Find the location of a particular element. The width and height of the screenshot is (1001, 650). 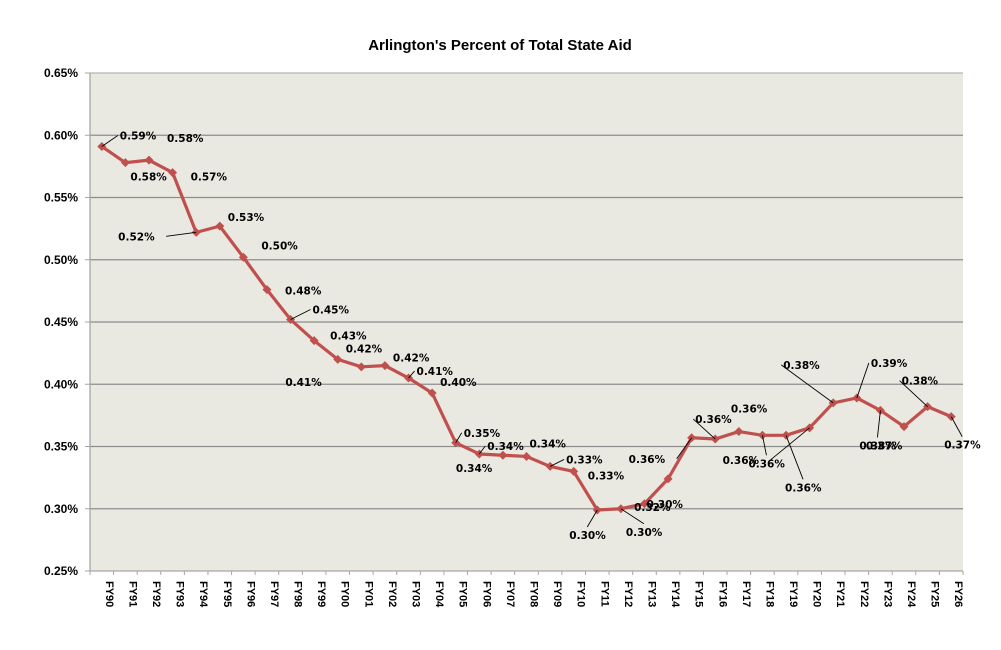

y-tick-label: 0.25% is located at coordinates (61, 571).